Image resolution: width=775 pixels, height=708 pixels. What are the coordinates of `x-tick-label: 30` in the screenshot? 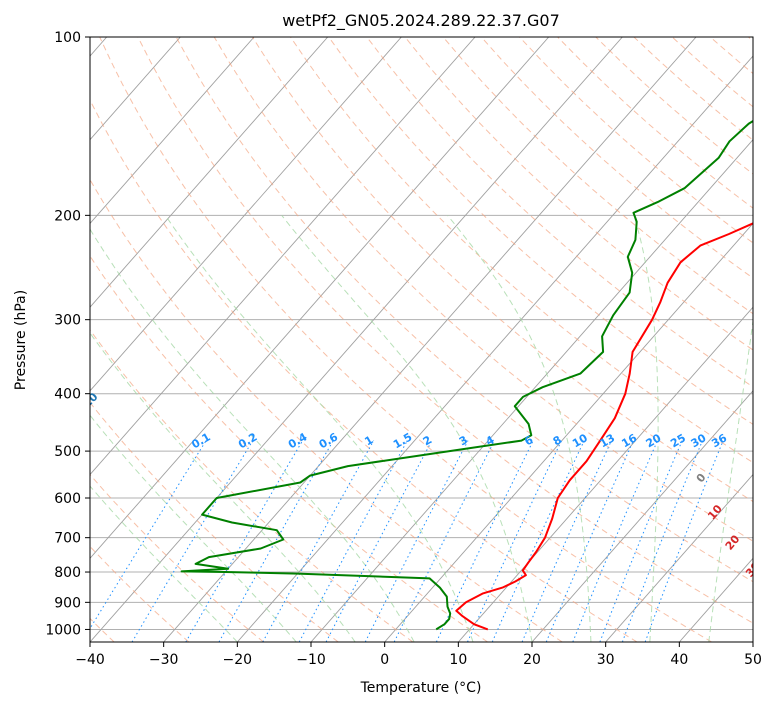 It's located at (606, 660).